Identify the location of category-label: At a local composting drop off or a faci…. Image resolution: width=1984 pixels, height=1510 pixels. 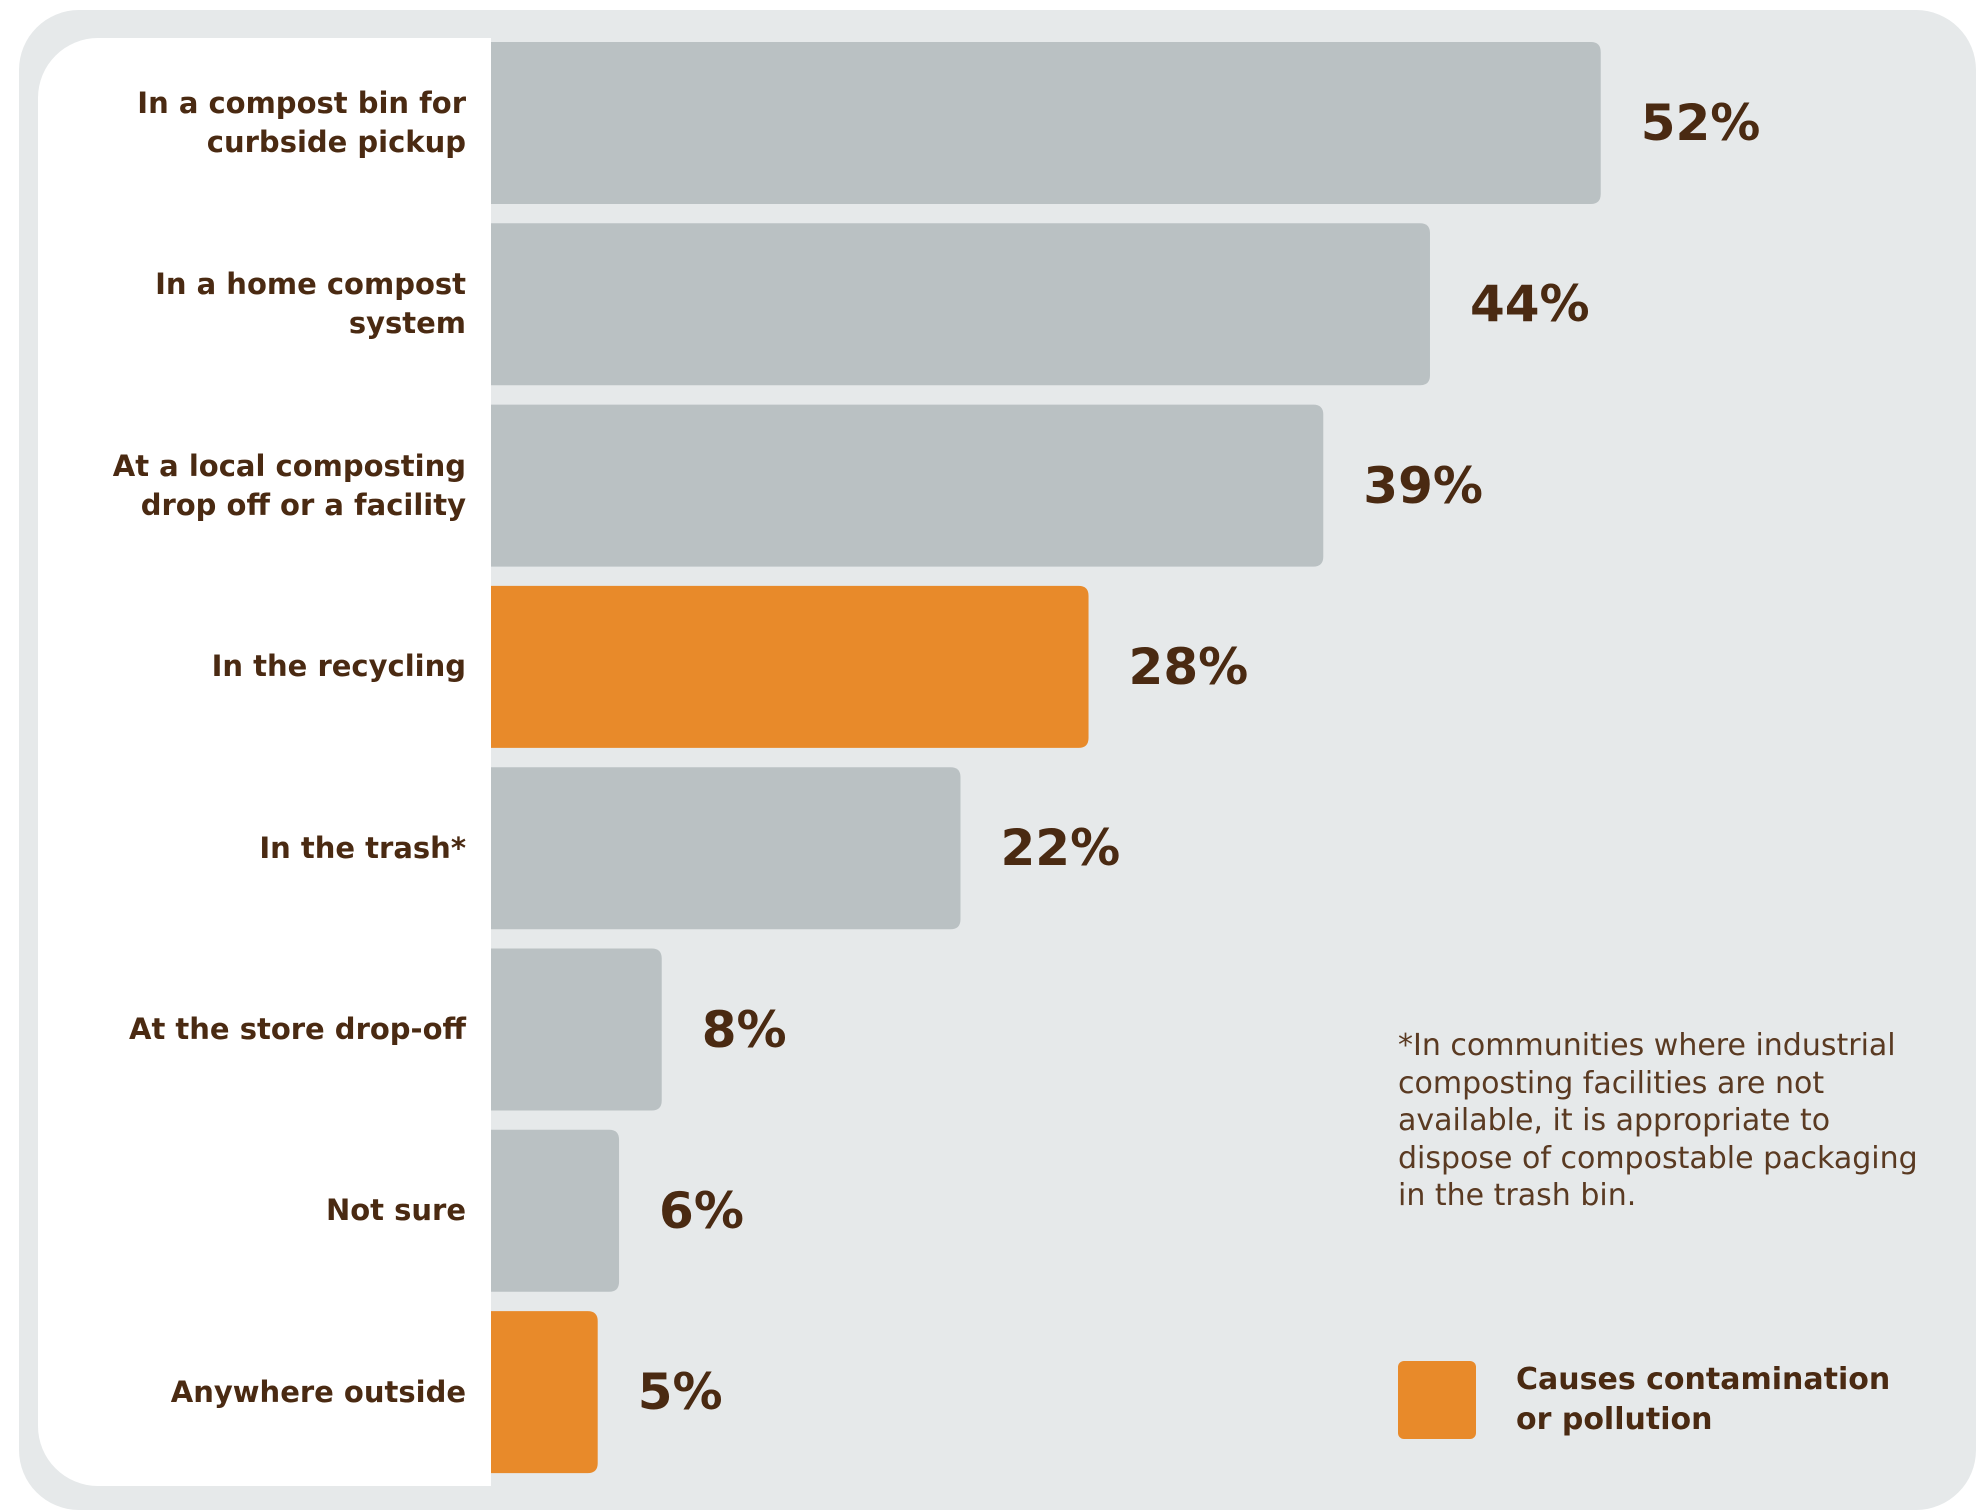
(289, 485).